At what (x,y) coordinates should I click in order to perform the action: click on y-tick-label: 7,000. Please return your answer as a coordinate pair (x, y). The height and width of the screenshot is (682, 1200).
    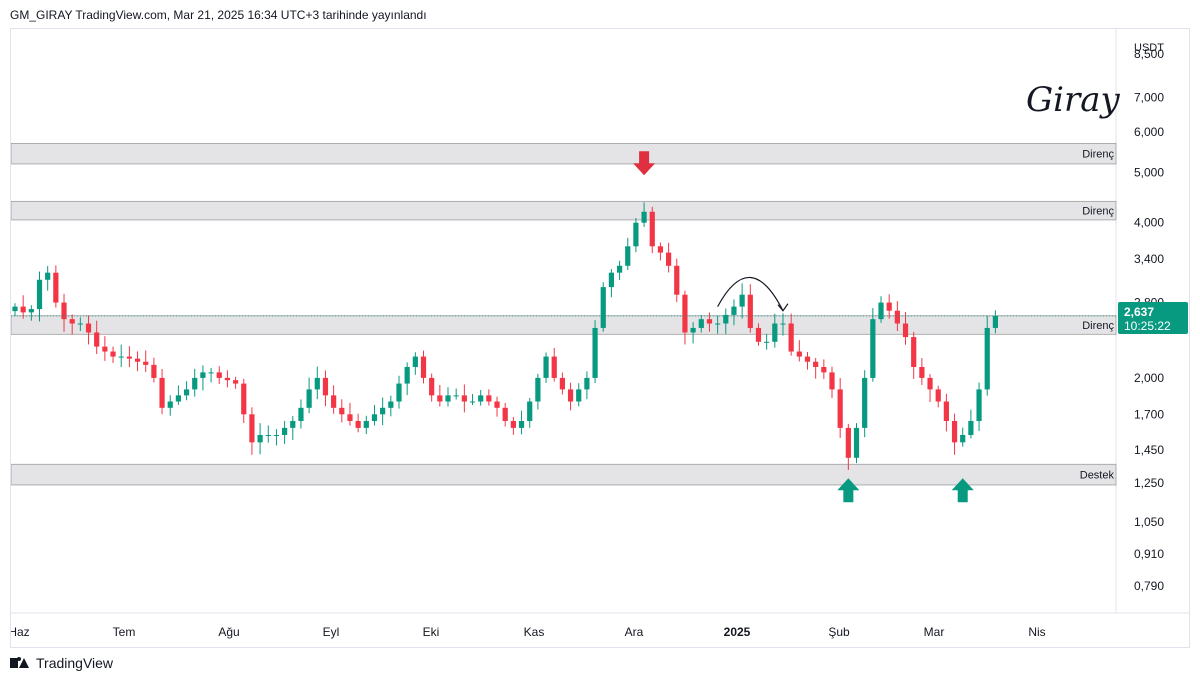
    Looking at the image, I should click on (1149, 97).